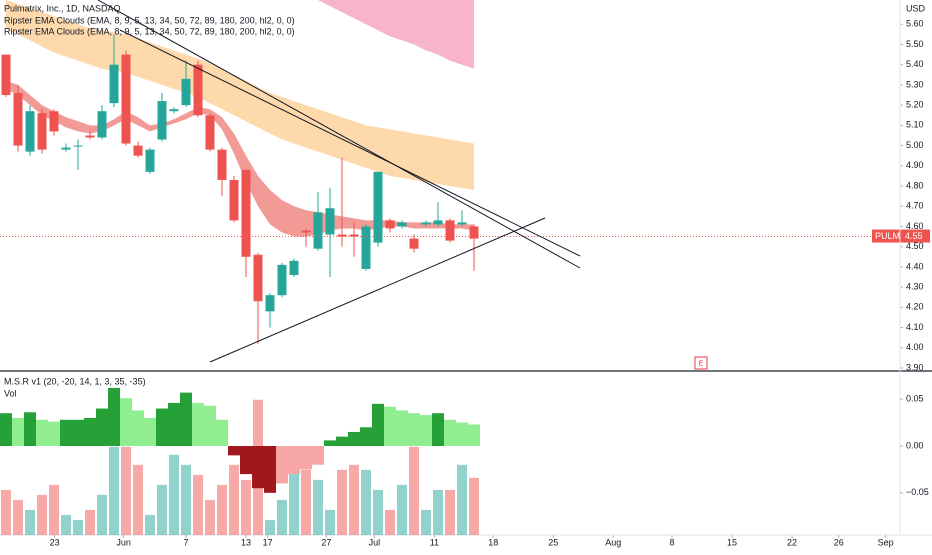  Describe the element at coordinates (915, 185) in the screenshot. I see `y-tick-label: 4.80` at that location.